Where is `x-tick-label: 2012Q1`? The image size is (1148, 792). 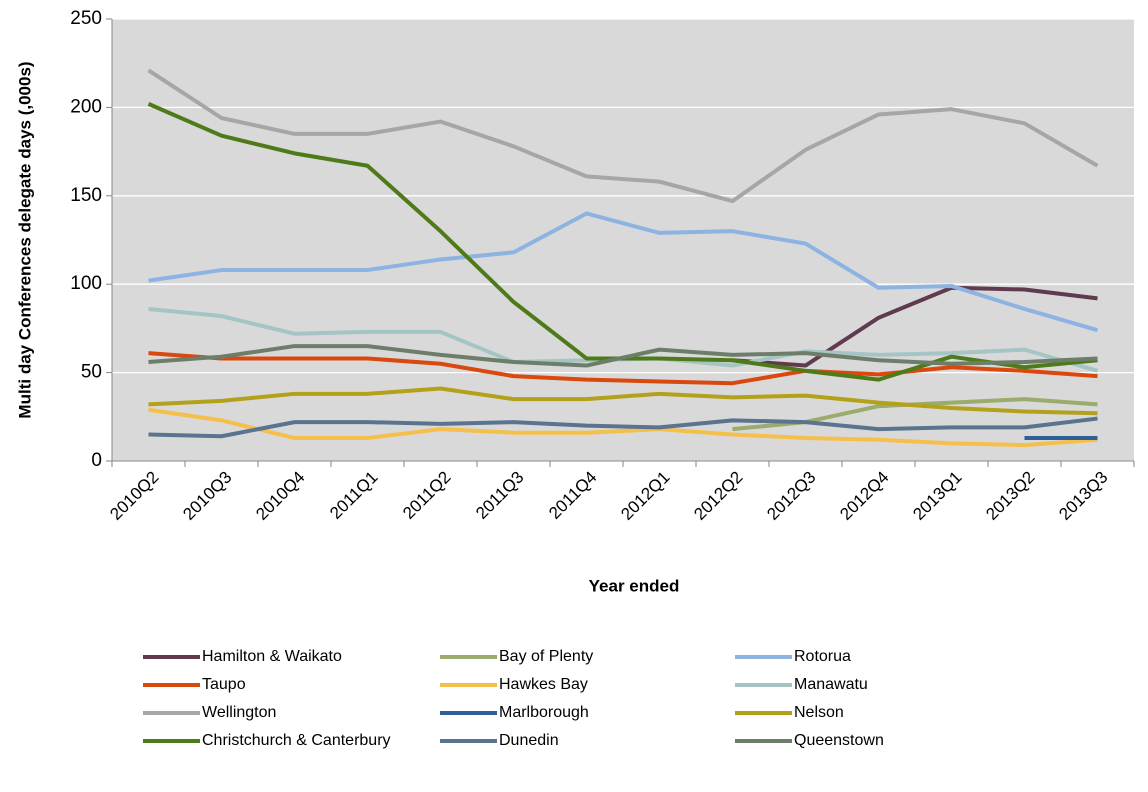 x-tick-label: 2012Q1 is located at coordinates (645, 496).